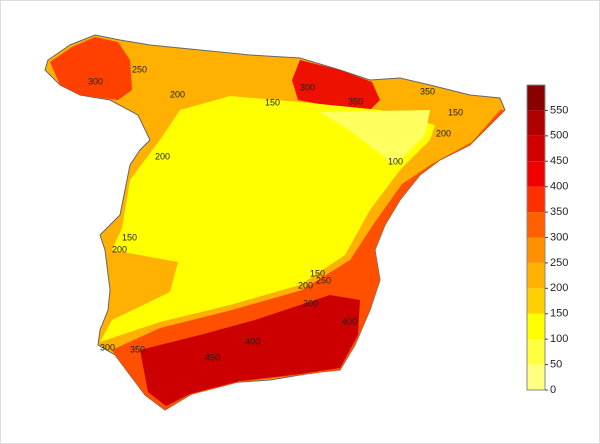 The height and width of the screenshot is (444, 600). What do you see at coordinates (559, 339) in the screenshot?
I see `colorbar-label: 100` at bounding box center [559, 339].